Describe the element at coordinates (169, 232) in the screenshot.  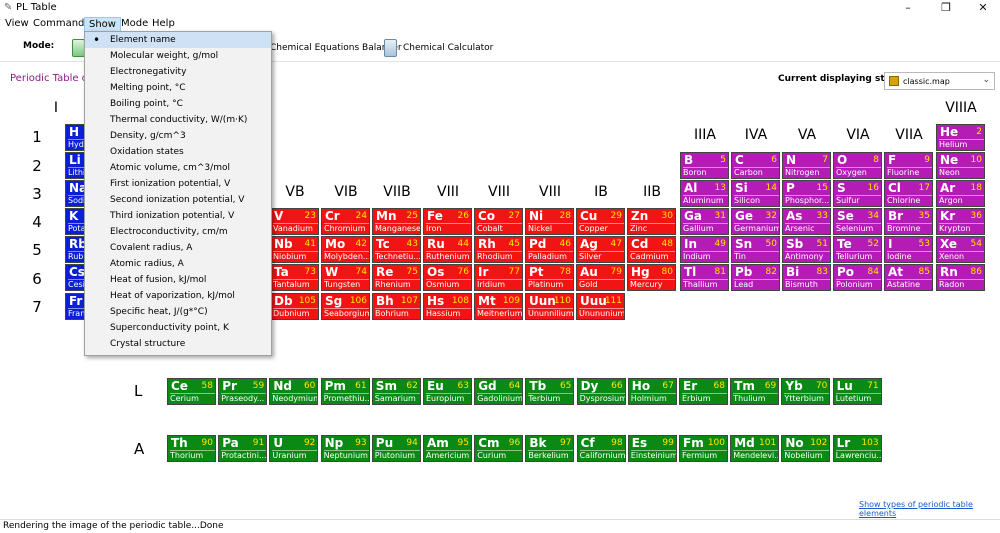
I see `show-option-electroconductivity: Electroconductivity, cm/m` at that location.